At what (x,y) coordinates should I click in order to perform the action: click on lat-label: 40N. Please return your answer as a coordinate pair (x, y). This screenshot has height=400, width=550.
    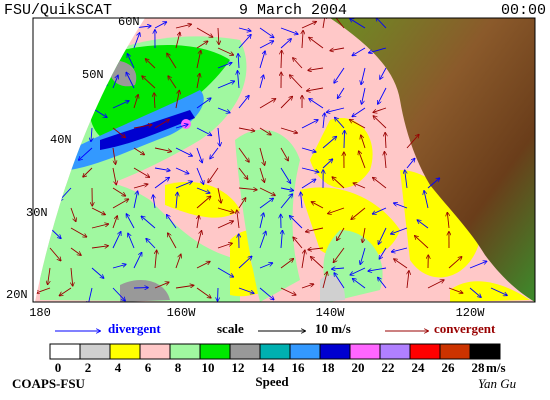
    Looking at the image, I should click on (61, 140).